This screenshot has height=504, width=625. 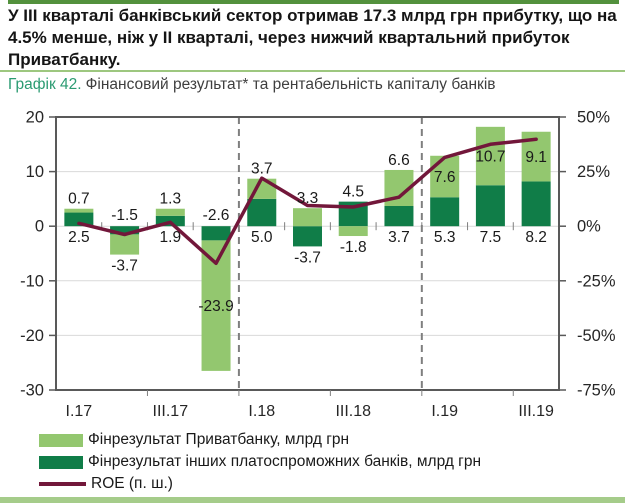 I want to click on svg-text: 20, so click(x=35, y=118).